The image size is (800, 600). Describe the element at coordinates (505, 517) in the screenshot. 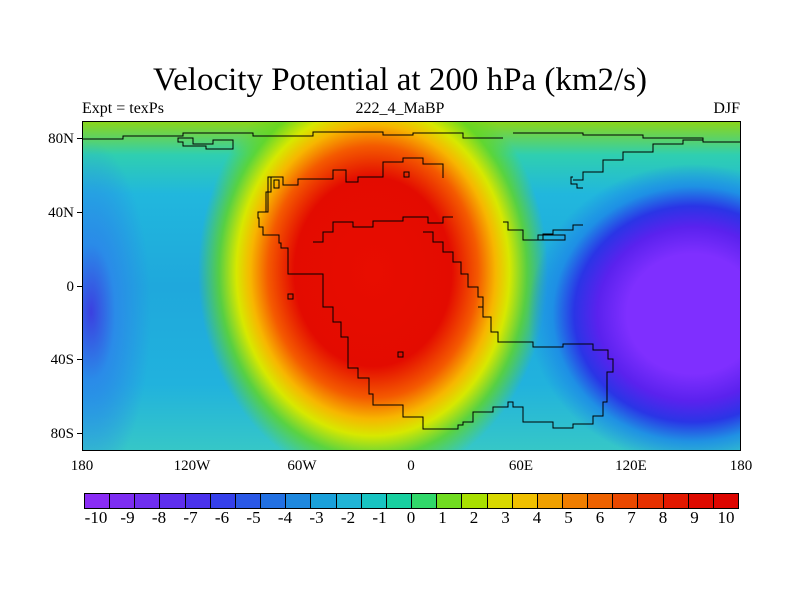

I see `colorbar-label: 3` at that location.